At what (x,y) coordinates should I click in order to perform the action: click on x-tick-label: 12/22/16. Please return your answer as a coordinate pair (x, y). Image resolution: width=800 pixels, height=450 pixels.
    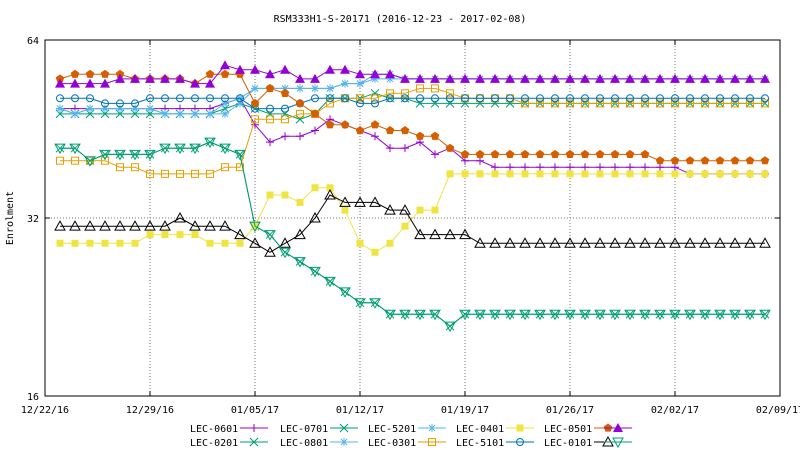
    Looking at the image, I should click on (45, 410).